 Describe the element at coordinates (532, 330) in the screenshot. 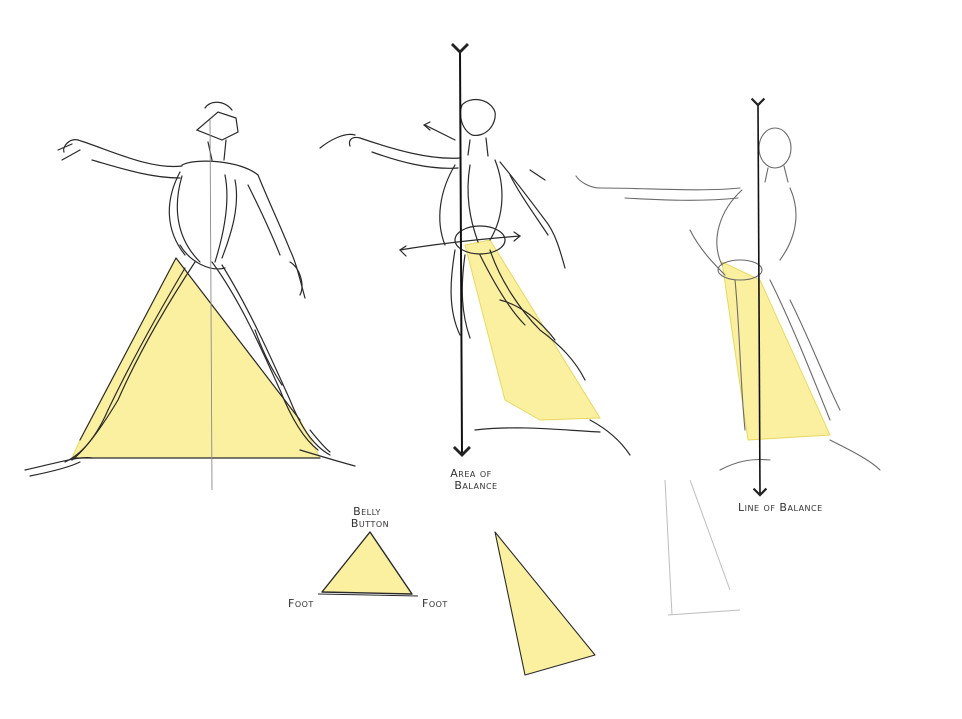

I see `figure-2-balance-wedge` at that location.